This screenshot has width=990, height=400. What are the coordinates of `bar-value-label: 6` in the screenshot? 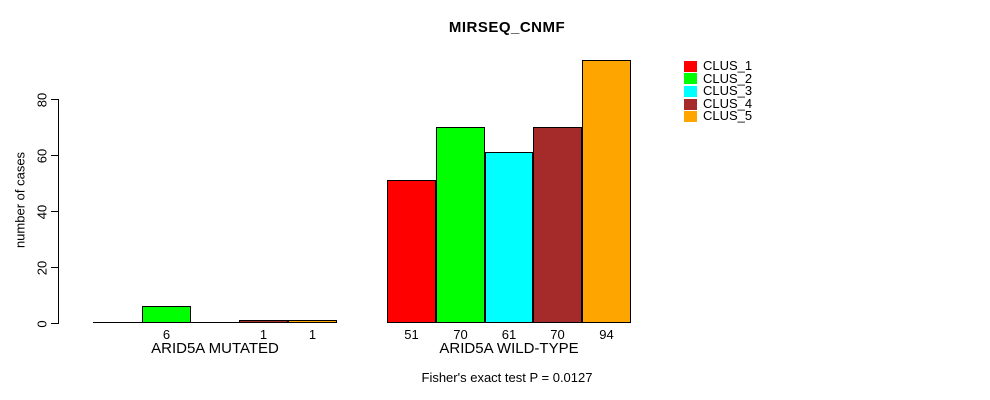 It's located at (166, 334).